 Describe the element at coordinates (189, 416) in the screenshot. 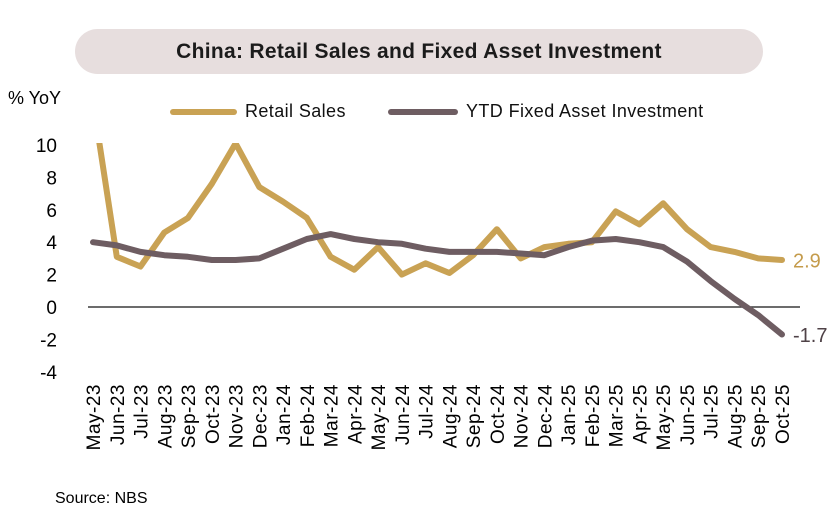

I see `x-axis-tick-label: Sep-23` at that location.